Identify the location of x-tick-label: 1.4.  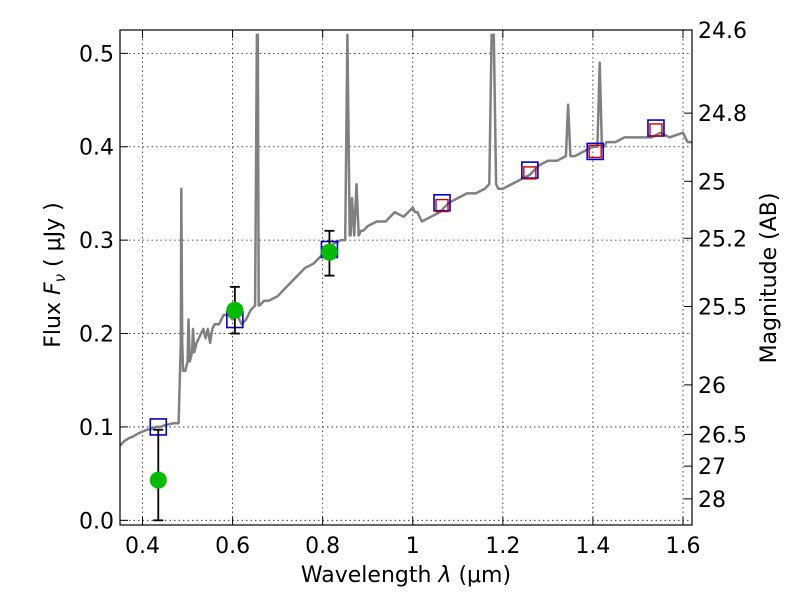
(592, 546).